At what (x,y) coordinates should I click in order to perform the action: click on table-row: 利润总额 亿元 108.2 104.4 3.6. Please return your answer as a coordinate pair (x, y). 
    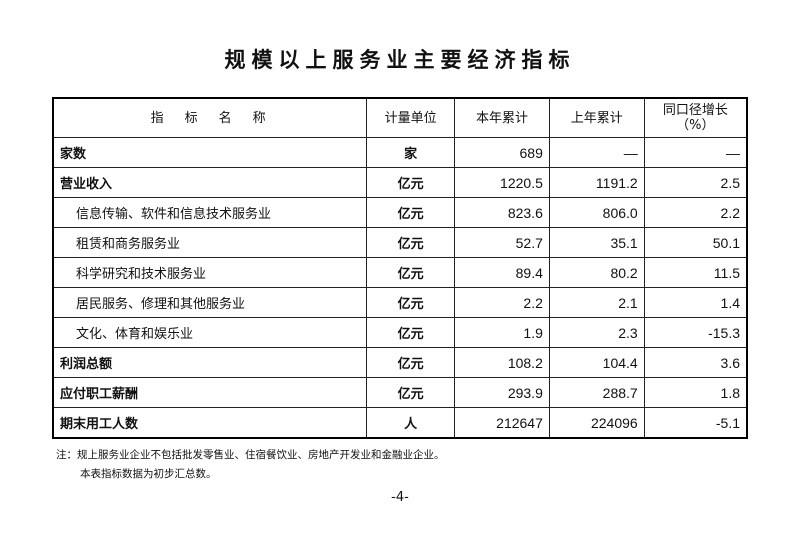
    Looking at the image, I should click on (400, 362).